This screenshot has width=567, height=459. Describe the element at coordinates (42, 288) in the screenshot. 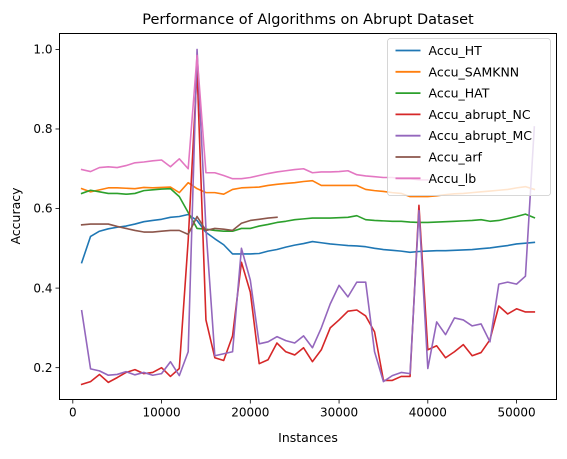

I see `y-tick-label: 0.4` at that location.